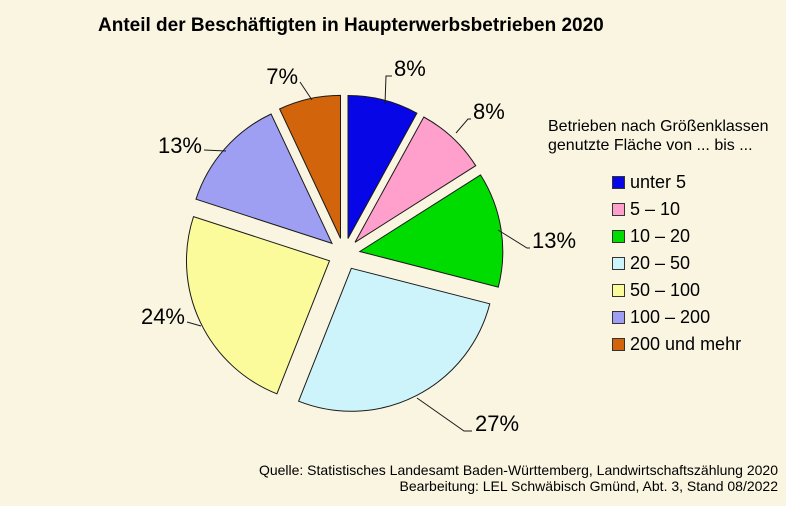 The width and height of the screenshot is (786, 506). I want to click on legend-label-1: unter 5, so click(658, 182).